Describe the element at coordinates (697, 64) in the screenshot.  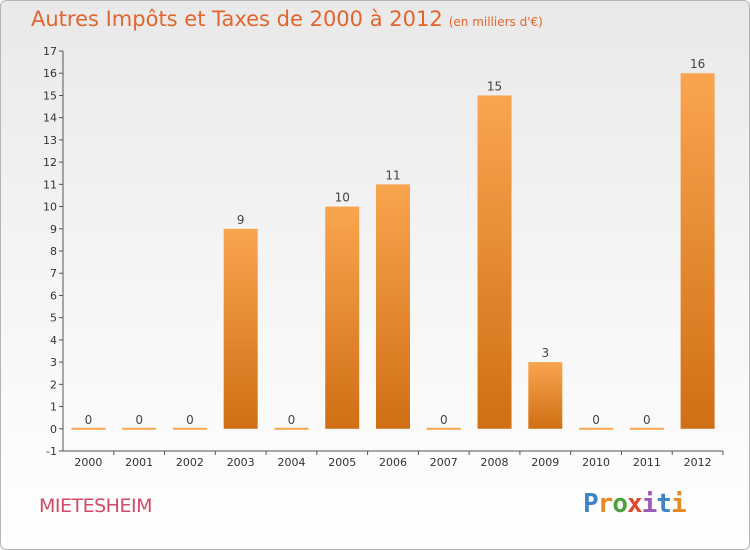
I see `data-label: 16` at that location.